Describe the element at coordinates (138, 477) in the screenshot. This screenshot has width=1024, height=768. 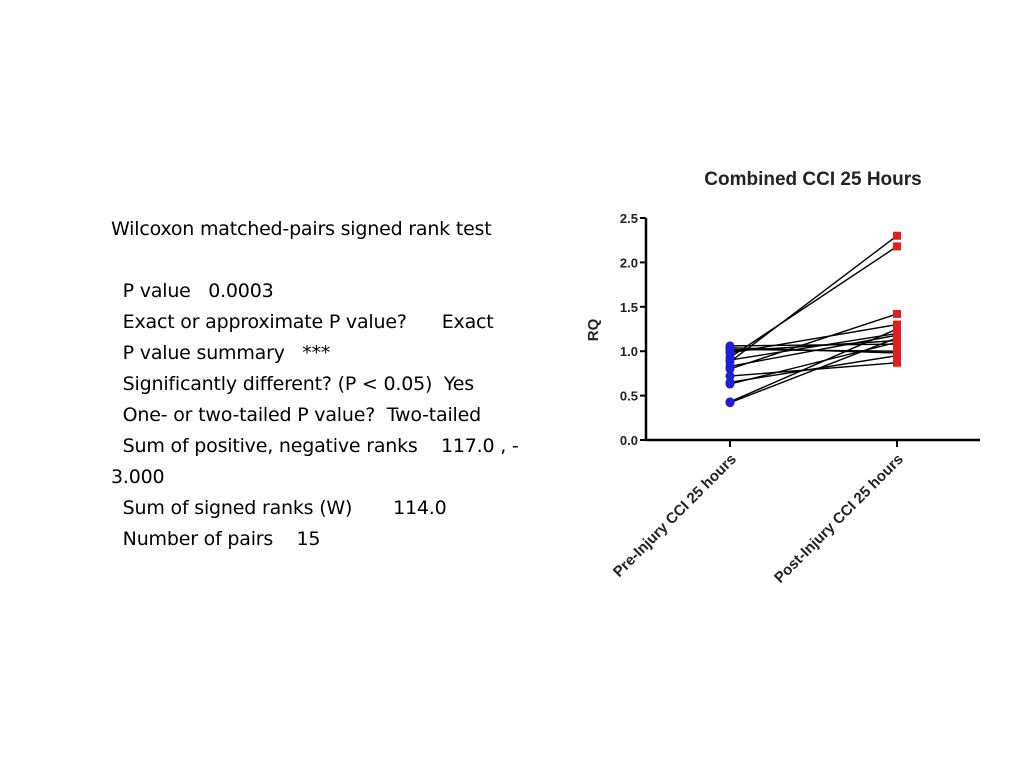
I see `stats-line: 3.000` at that location.